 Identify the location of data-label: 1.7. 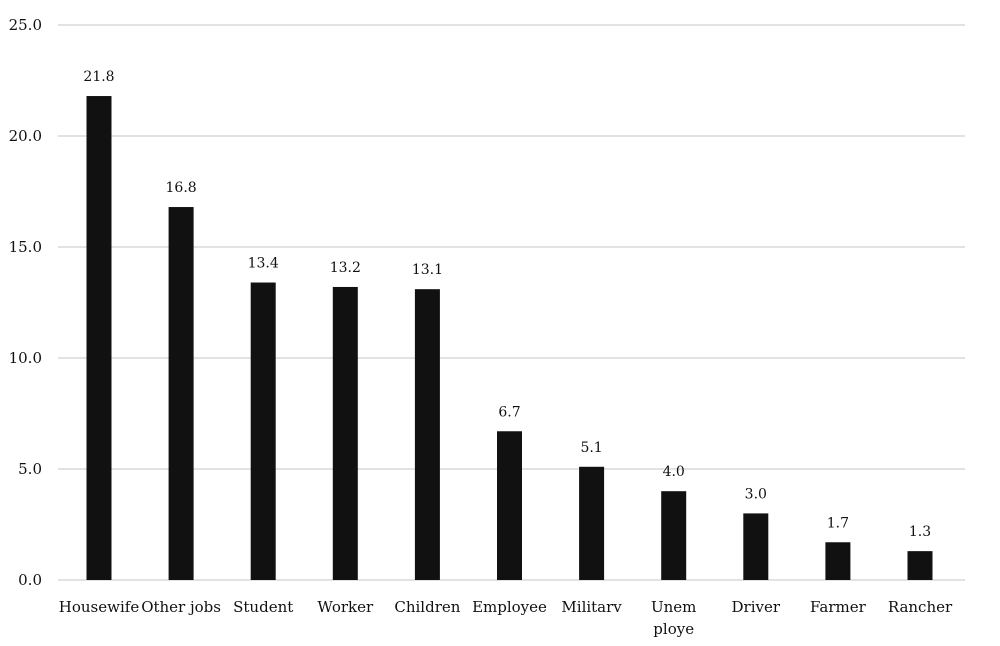
(838, 523).